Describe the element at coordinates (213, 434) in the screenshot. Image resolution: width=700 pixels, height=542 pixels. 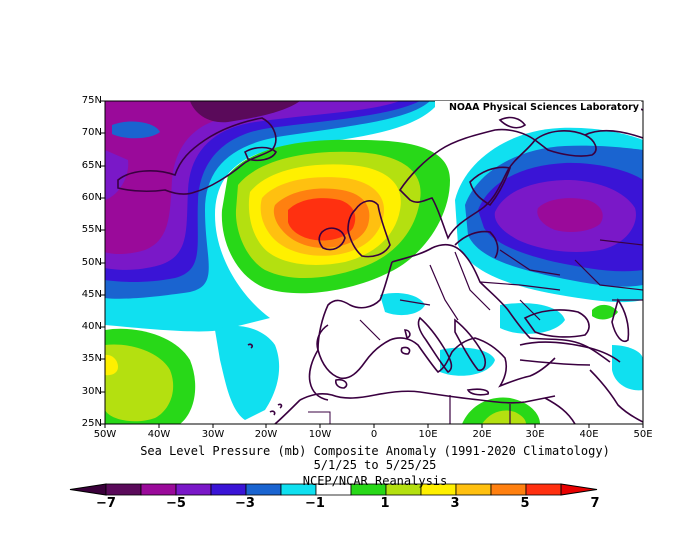
I see `lon-label: 30W` at that location.